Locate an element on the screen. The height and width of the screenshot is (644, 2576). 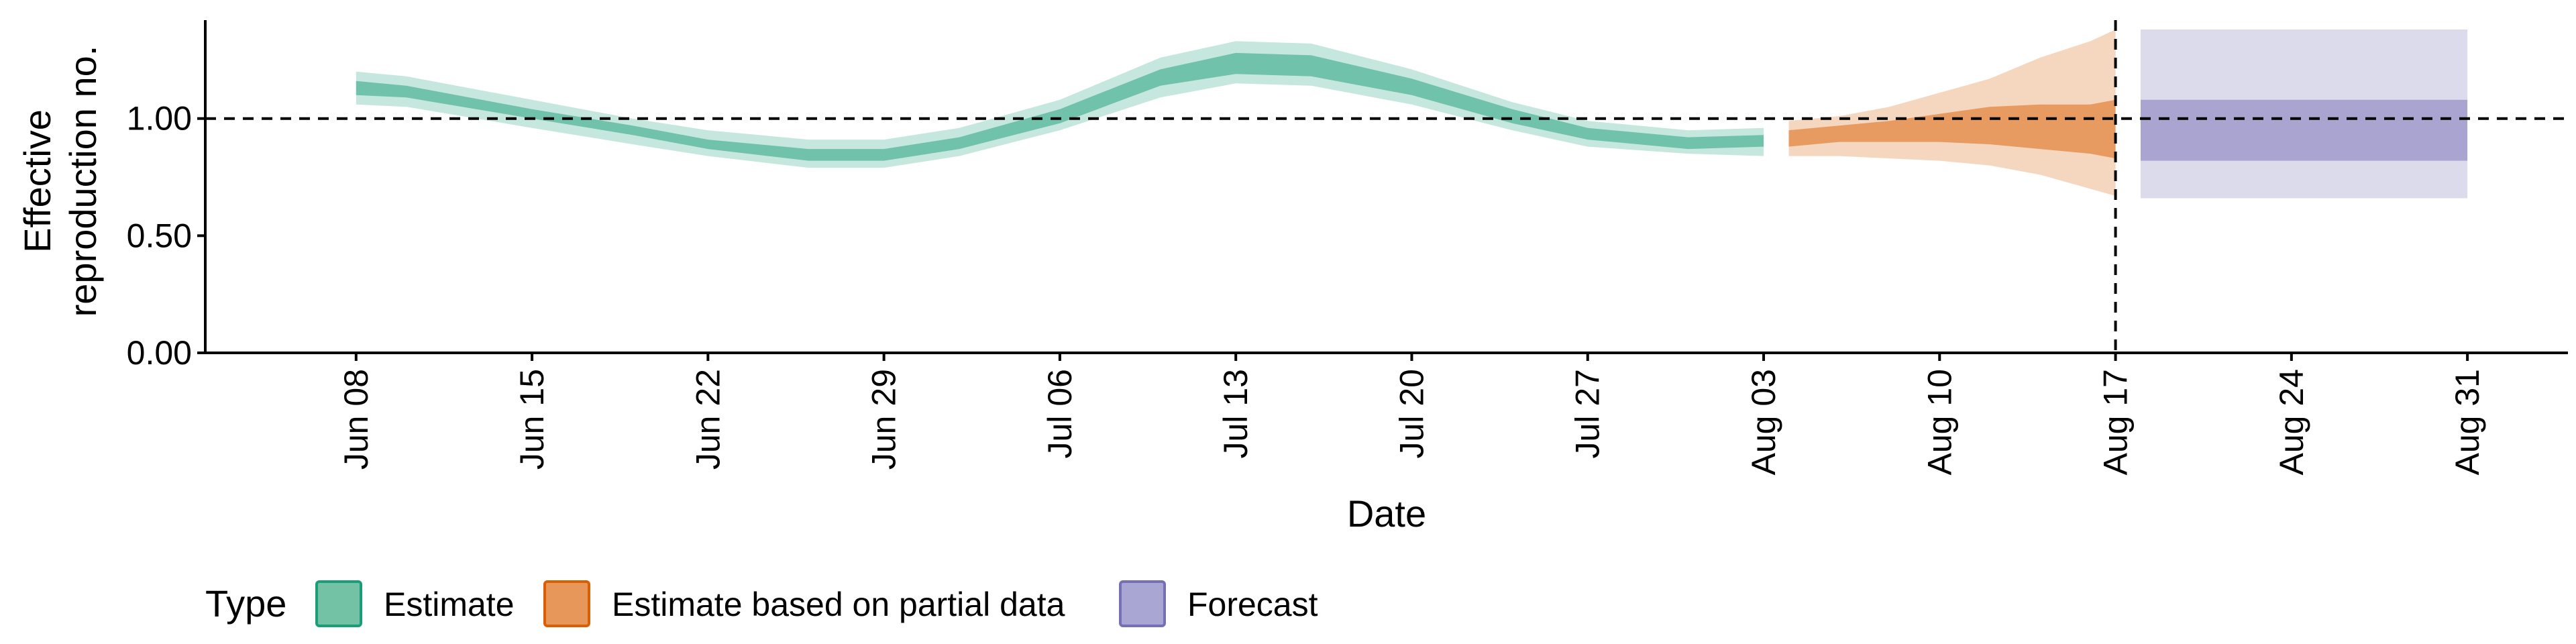
series-forecast is located at coordinates (2304, 114).